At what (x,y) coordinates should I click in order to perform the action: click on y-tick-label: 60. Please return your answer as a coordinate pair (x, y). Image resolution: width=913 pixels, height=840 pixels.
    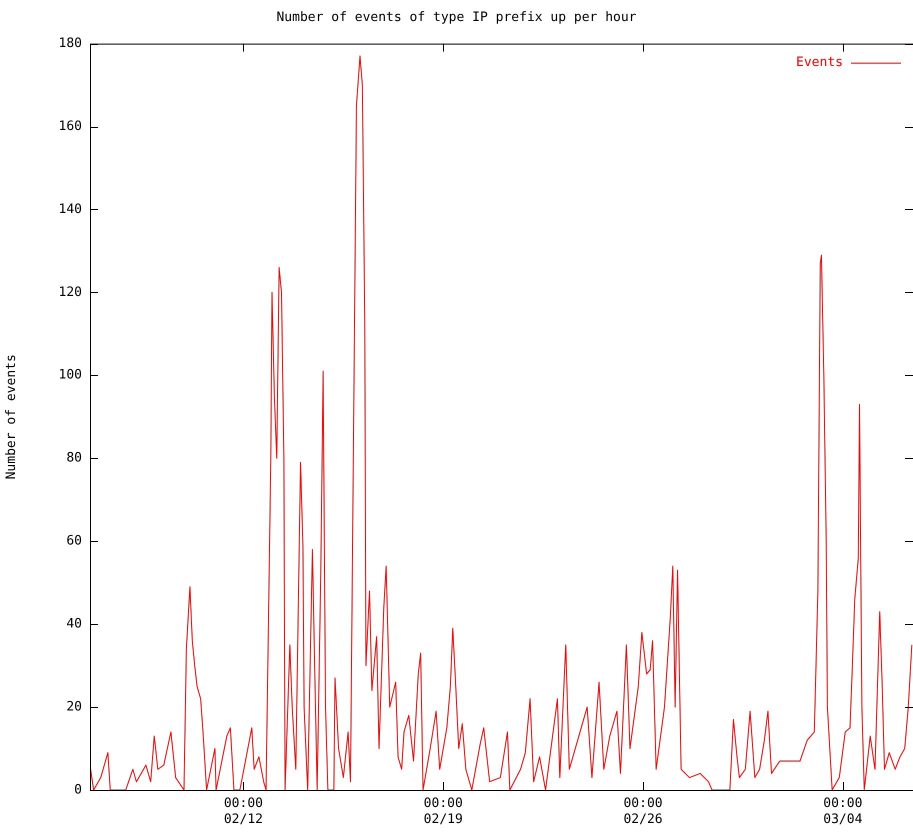
    Looking at the image, I should click on (74, 541).